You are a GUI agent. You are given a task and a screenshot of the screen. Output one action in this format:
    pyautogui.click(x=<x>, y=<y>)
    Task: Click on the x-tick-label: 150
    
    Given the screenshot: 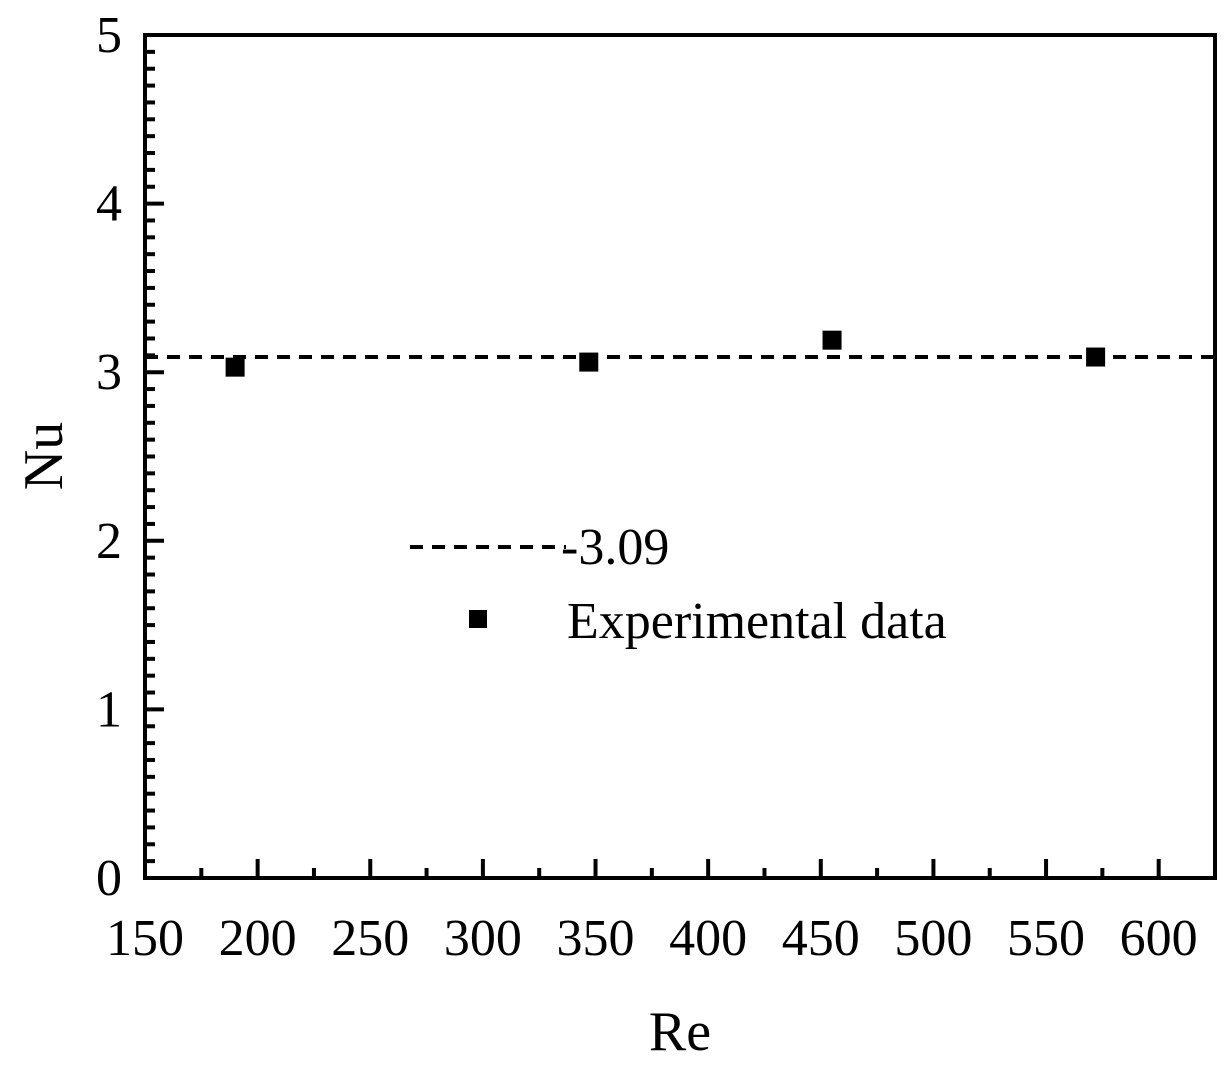 What is the action you would take?
    pyautogui.click(x=145, y=938)
    